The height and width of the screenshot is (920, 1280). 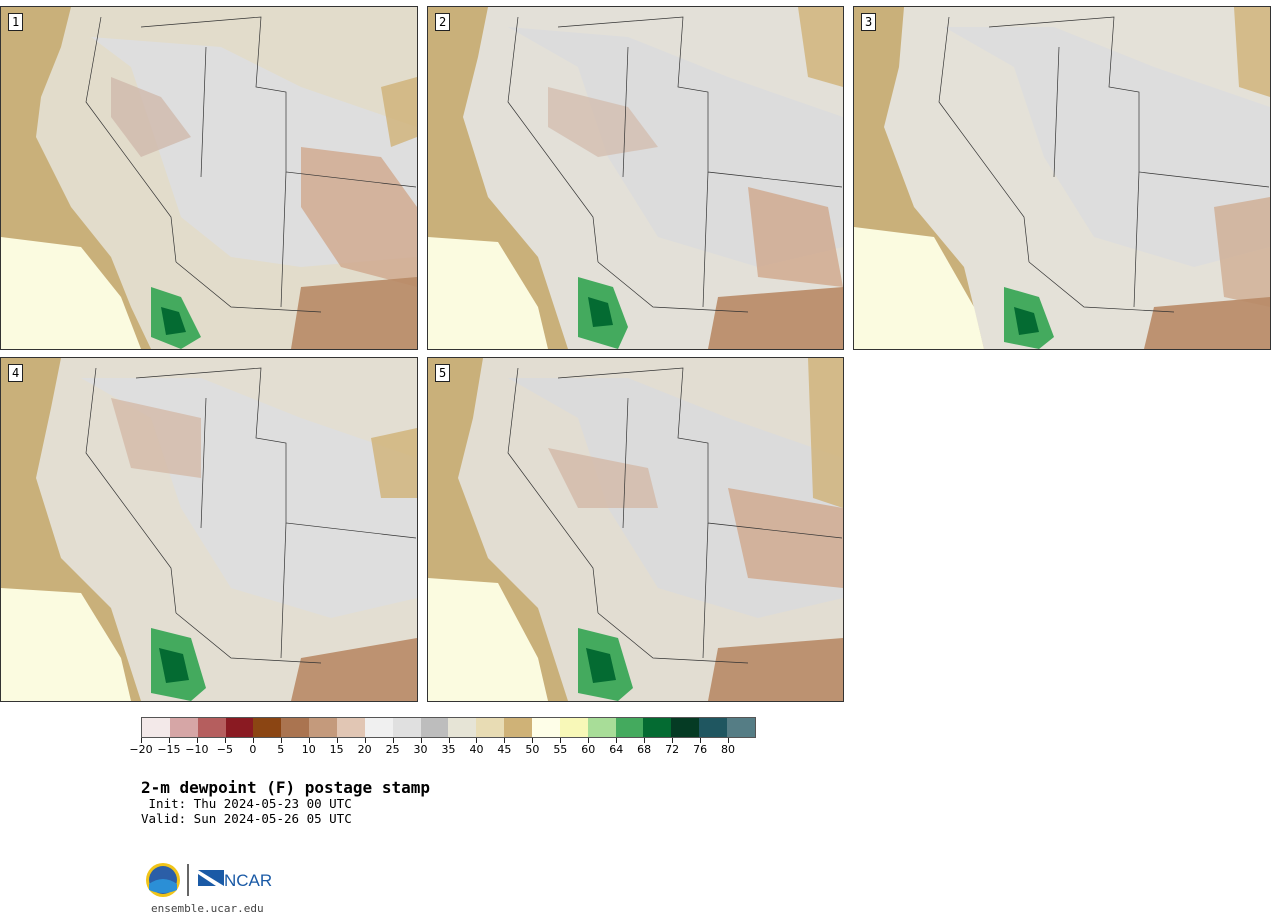 I want to click on colorbar-tick-label: 5, so click(x=281, y=749).